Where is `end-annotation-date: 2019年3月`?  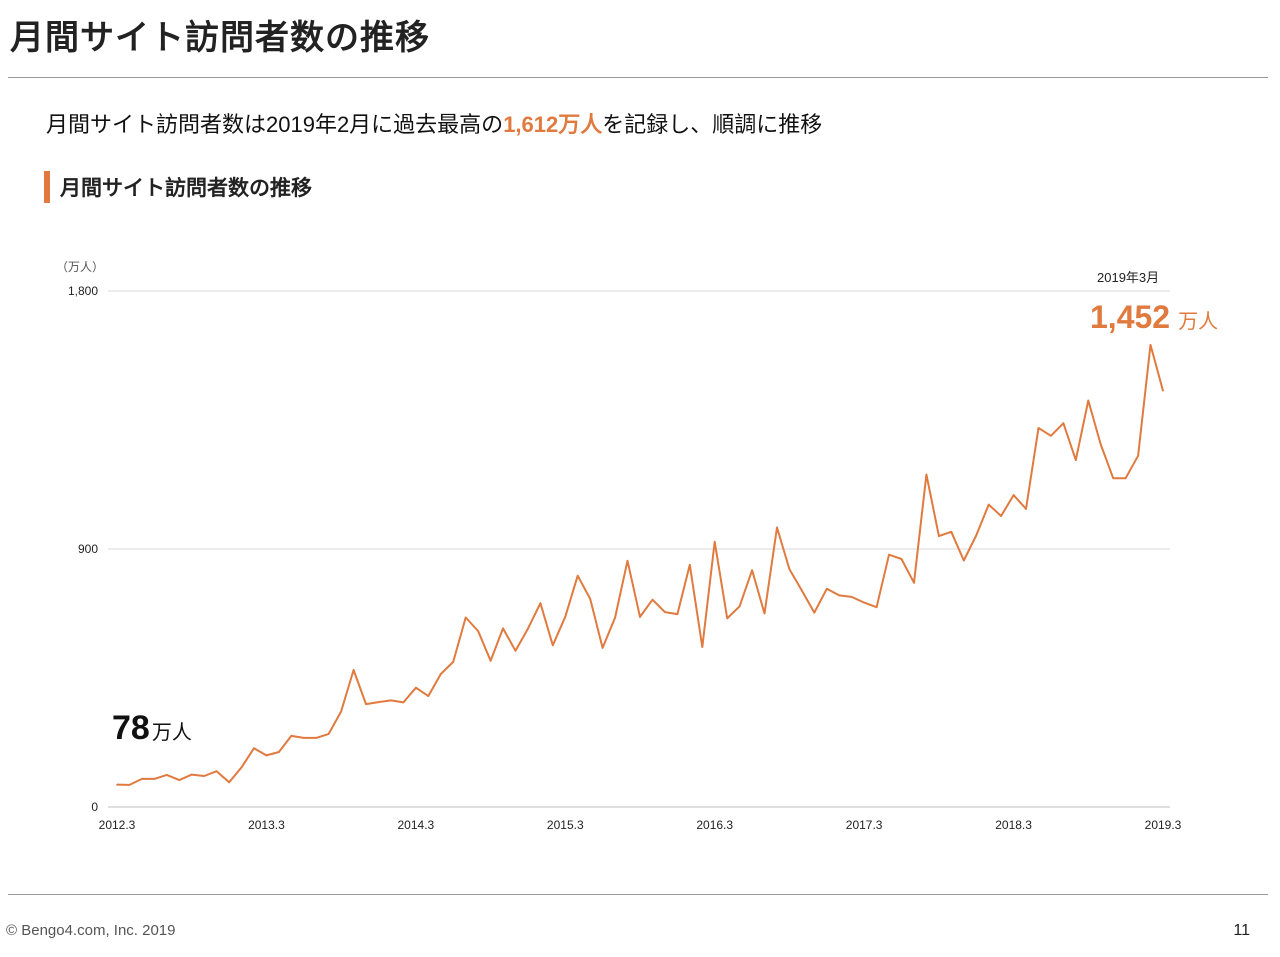 end-annotation-date: 2019年3月 is located at coordinates (1128, 277).